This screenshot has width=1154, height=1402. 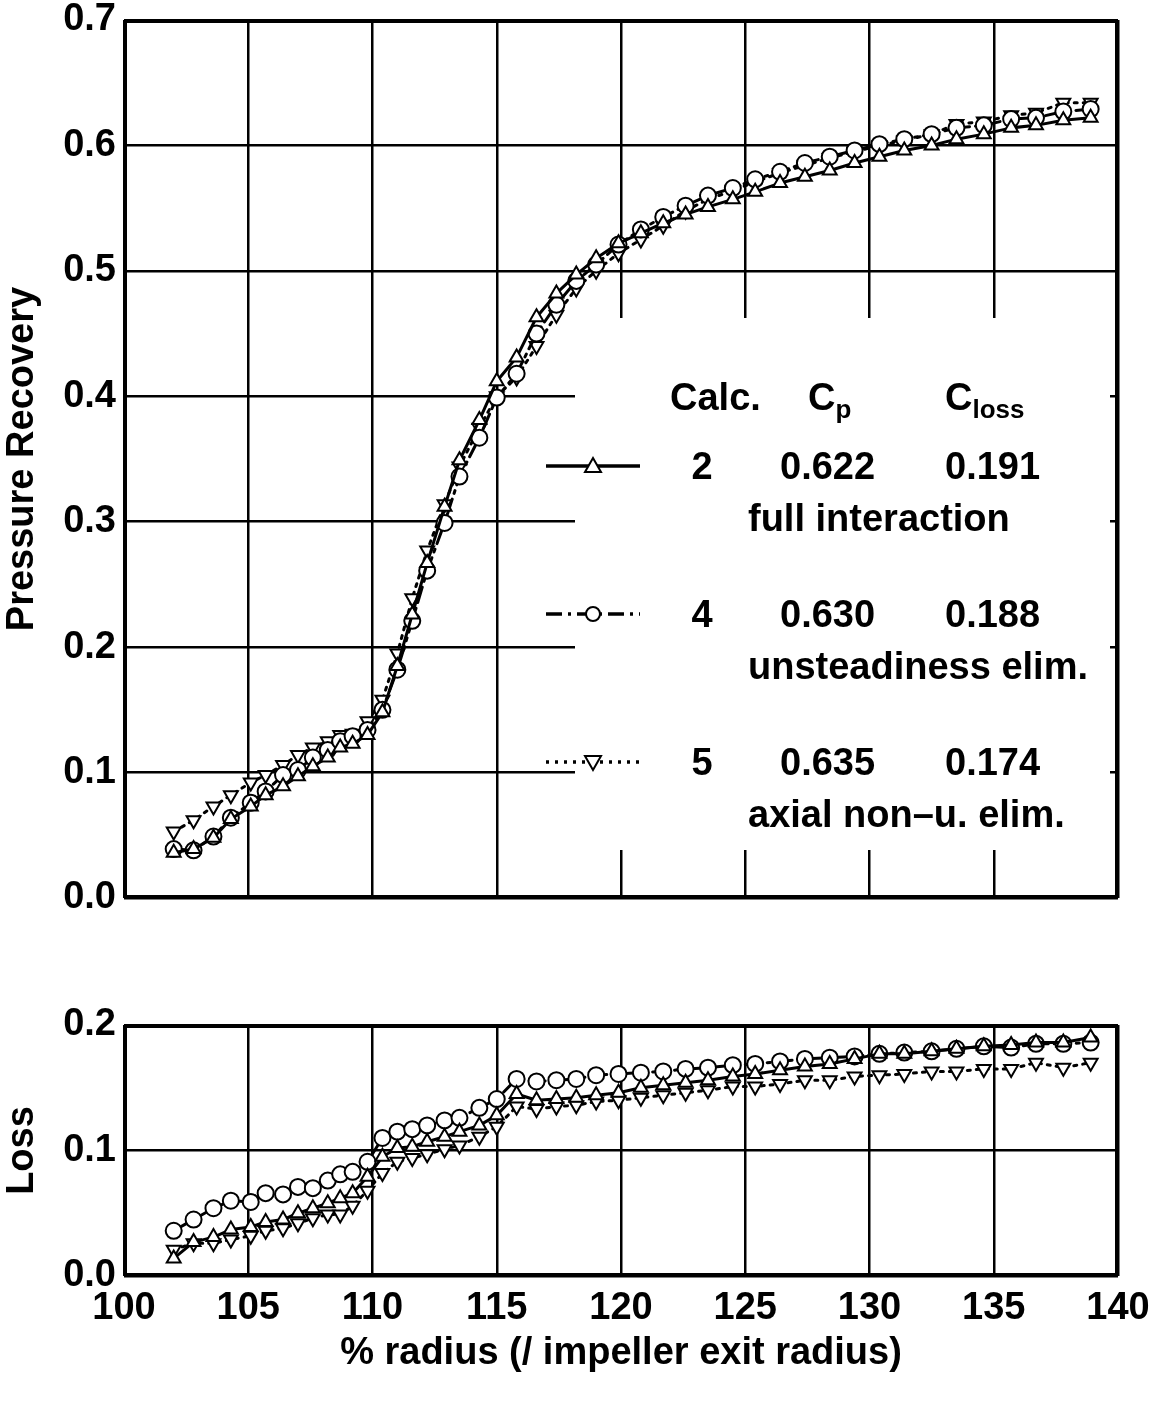 What do you see at coordinates (918, 665) in the screenshot?
I see `annotation: unsteadiness elim.` at bounding box center [918, 665].